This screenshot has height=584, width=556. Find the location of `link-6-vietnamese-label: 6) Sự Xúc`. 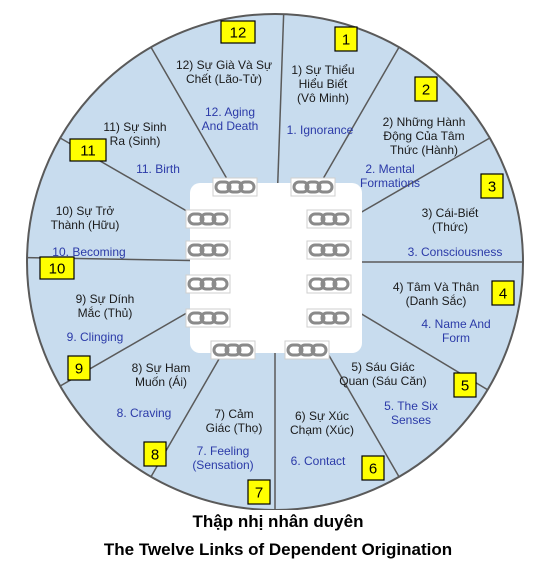

link-6-vietnamese-label: 6) Sự Xúc is located at coordinates (322, 416).